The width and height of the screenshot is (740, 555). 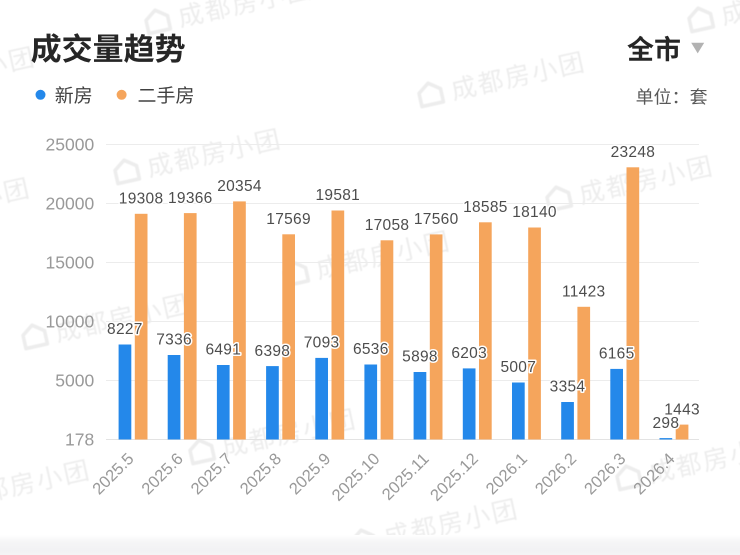 I want to click on svg-text: 15000, so click(x=70, y=263).